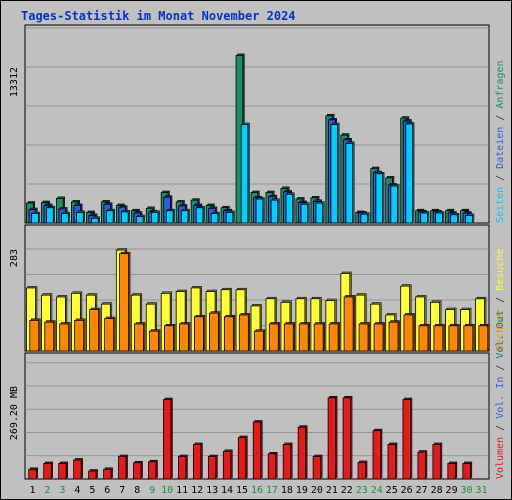 This screenshot has height=500, width=512. What do you see at coordinates (500, 270) in the screenshot?
I see `legend-besuche: Besuche` at bounding box center [500, 270].